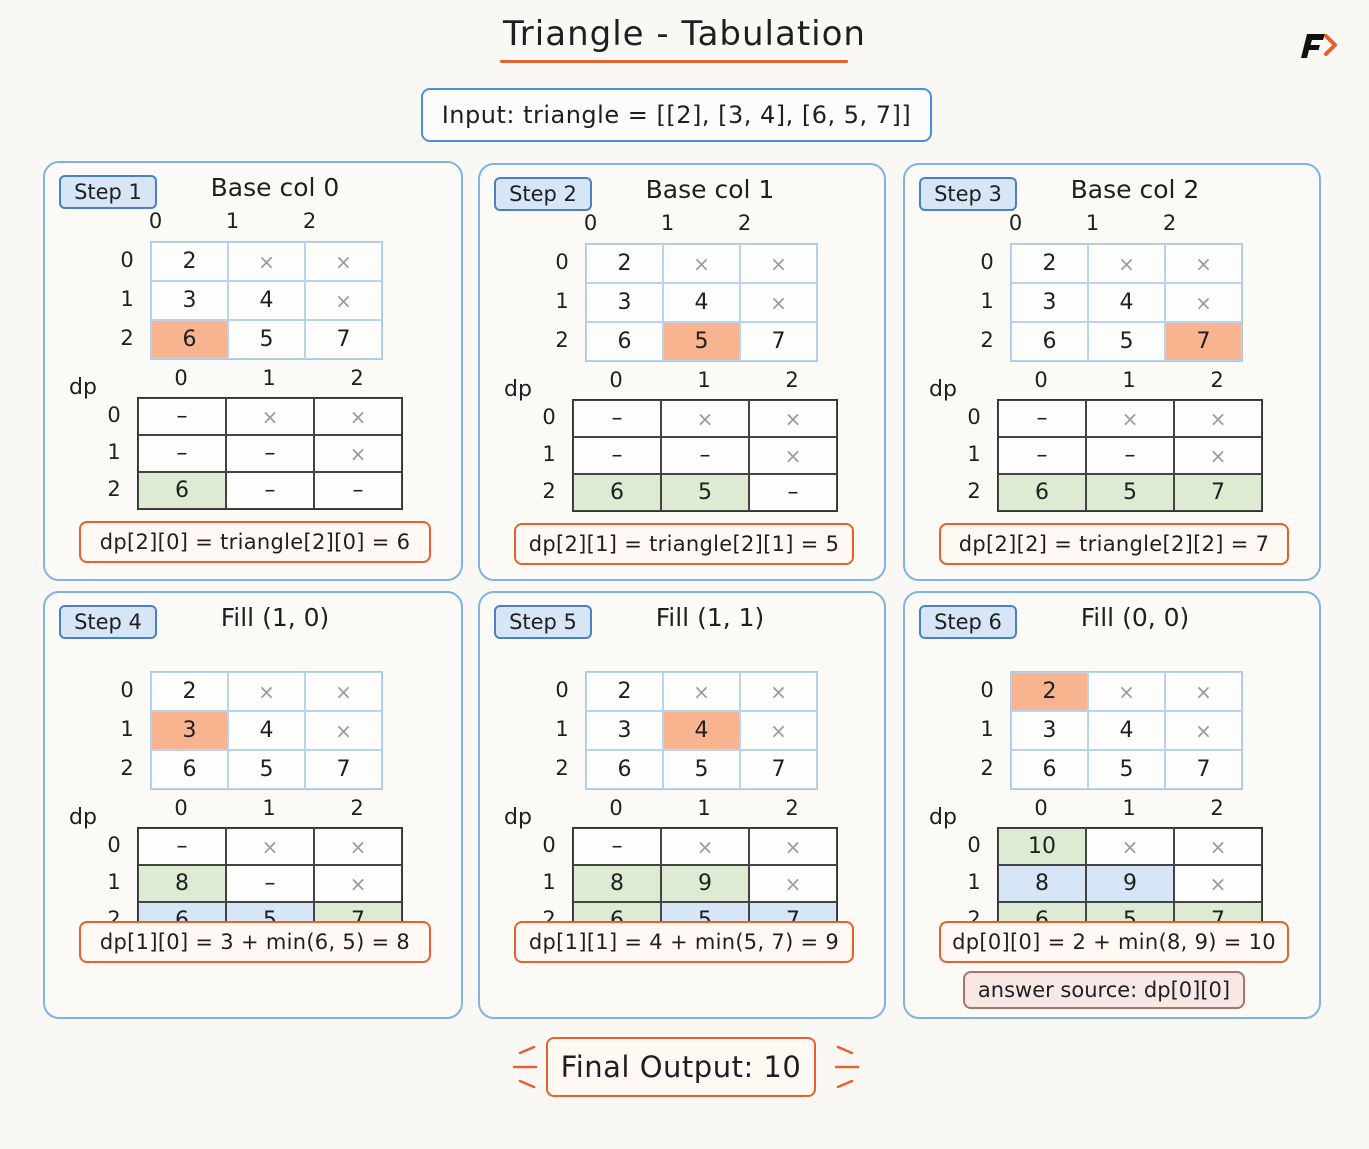  Describe the element at coordinates (1130, 492) in the screenshot. I see `dp-cell: 5` at that location.